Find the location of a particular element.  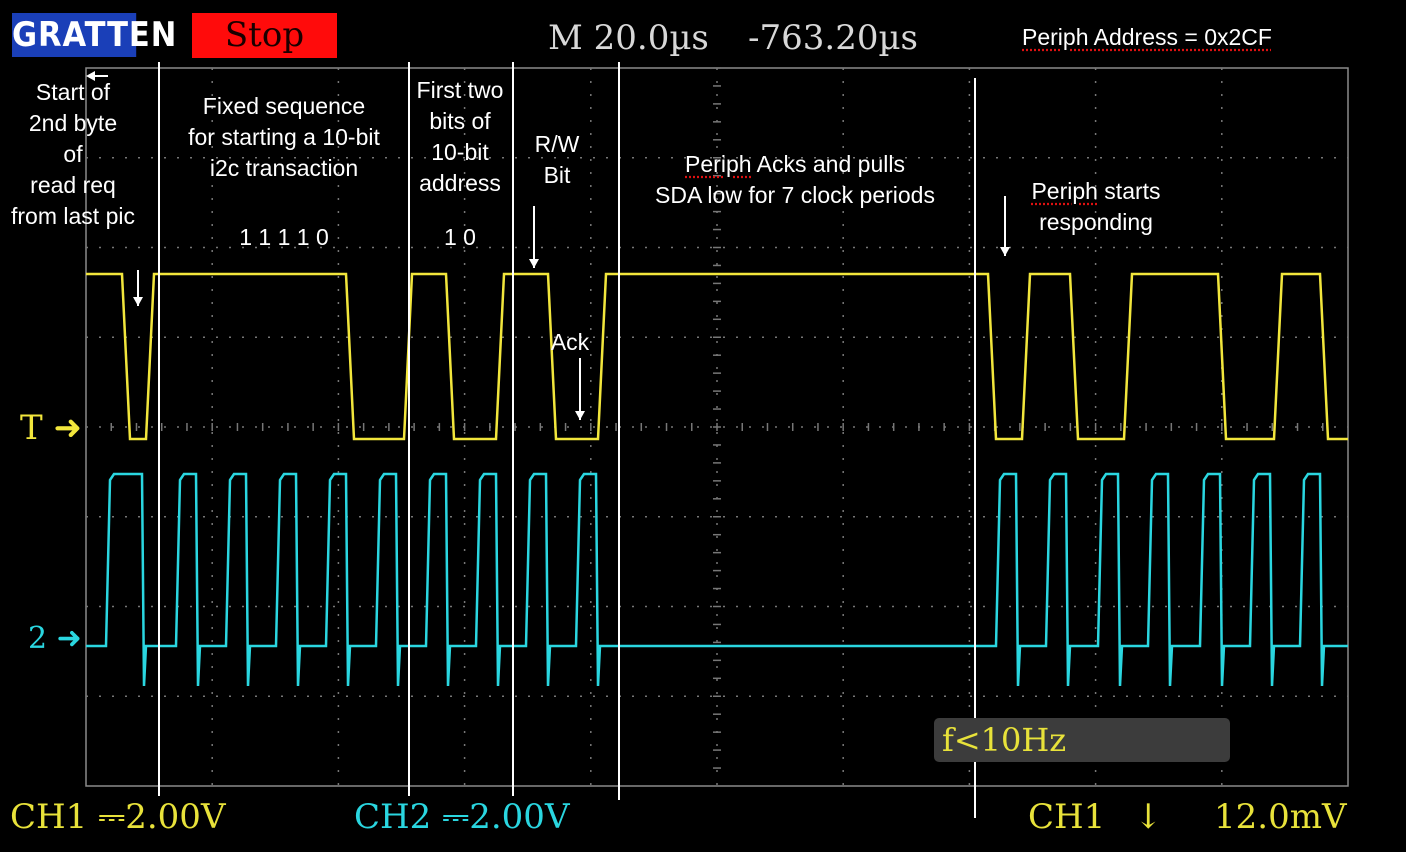

trigger-position-readout: -763.20µs is located at coordinates (833, 38).